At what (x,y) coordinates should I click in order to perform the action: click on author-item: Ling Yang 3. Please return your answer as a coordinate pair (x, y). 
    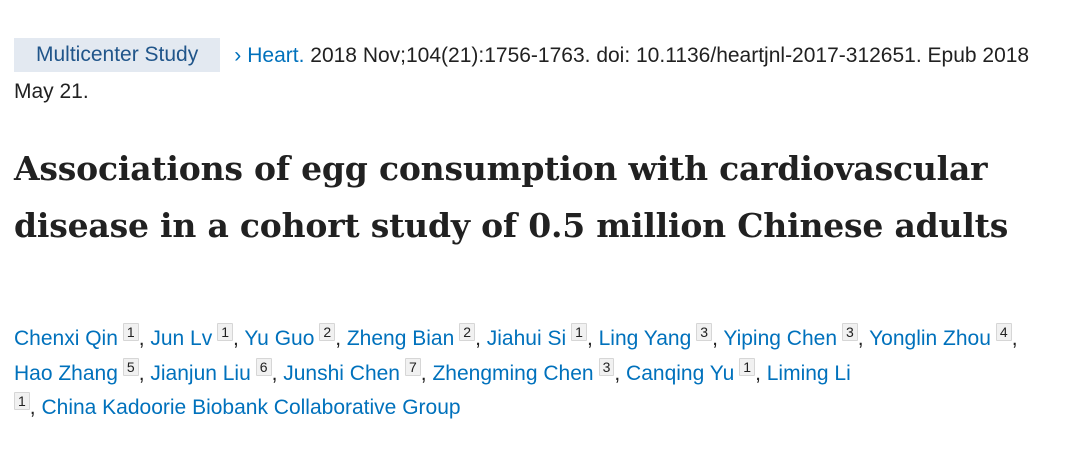
    Looking at the image, I should click on (655, 336).